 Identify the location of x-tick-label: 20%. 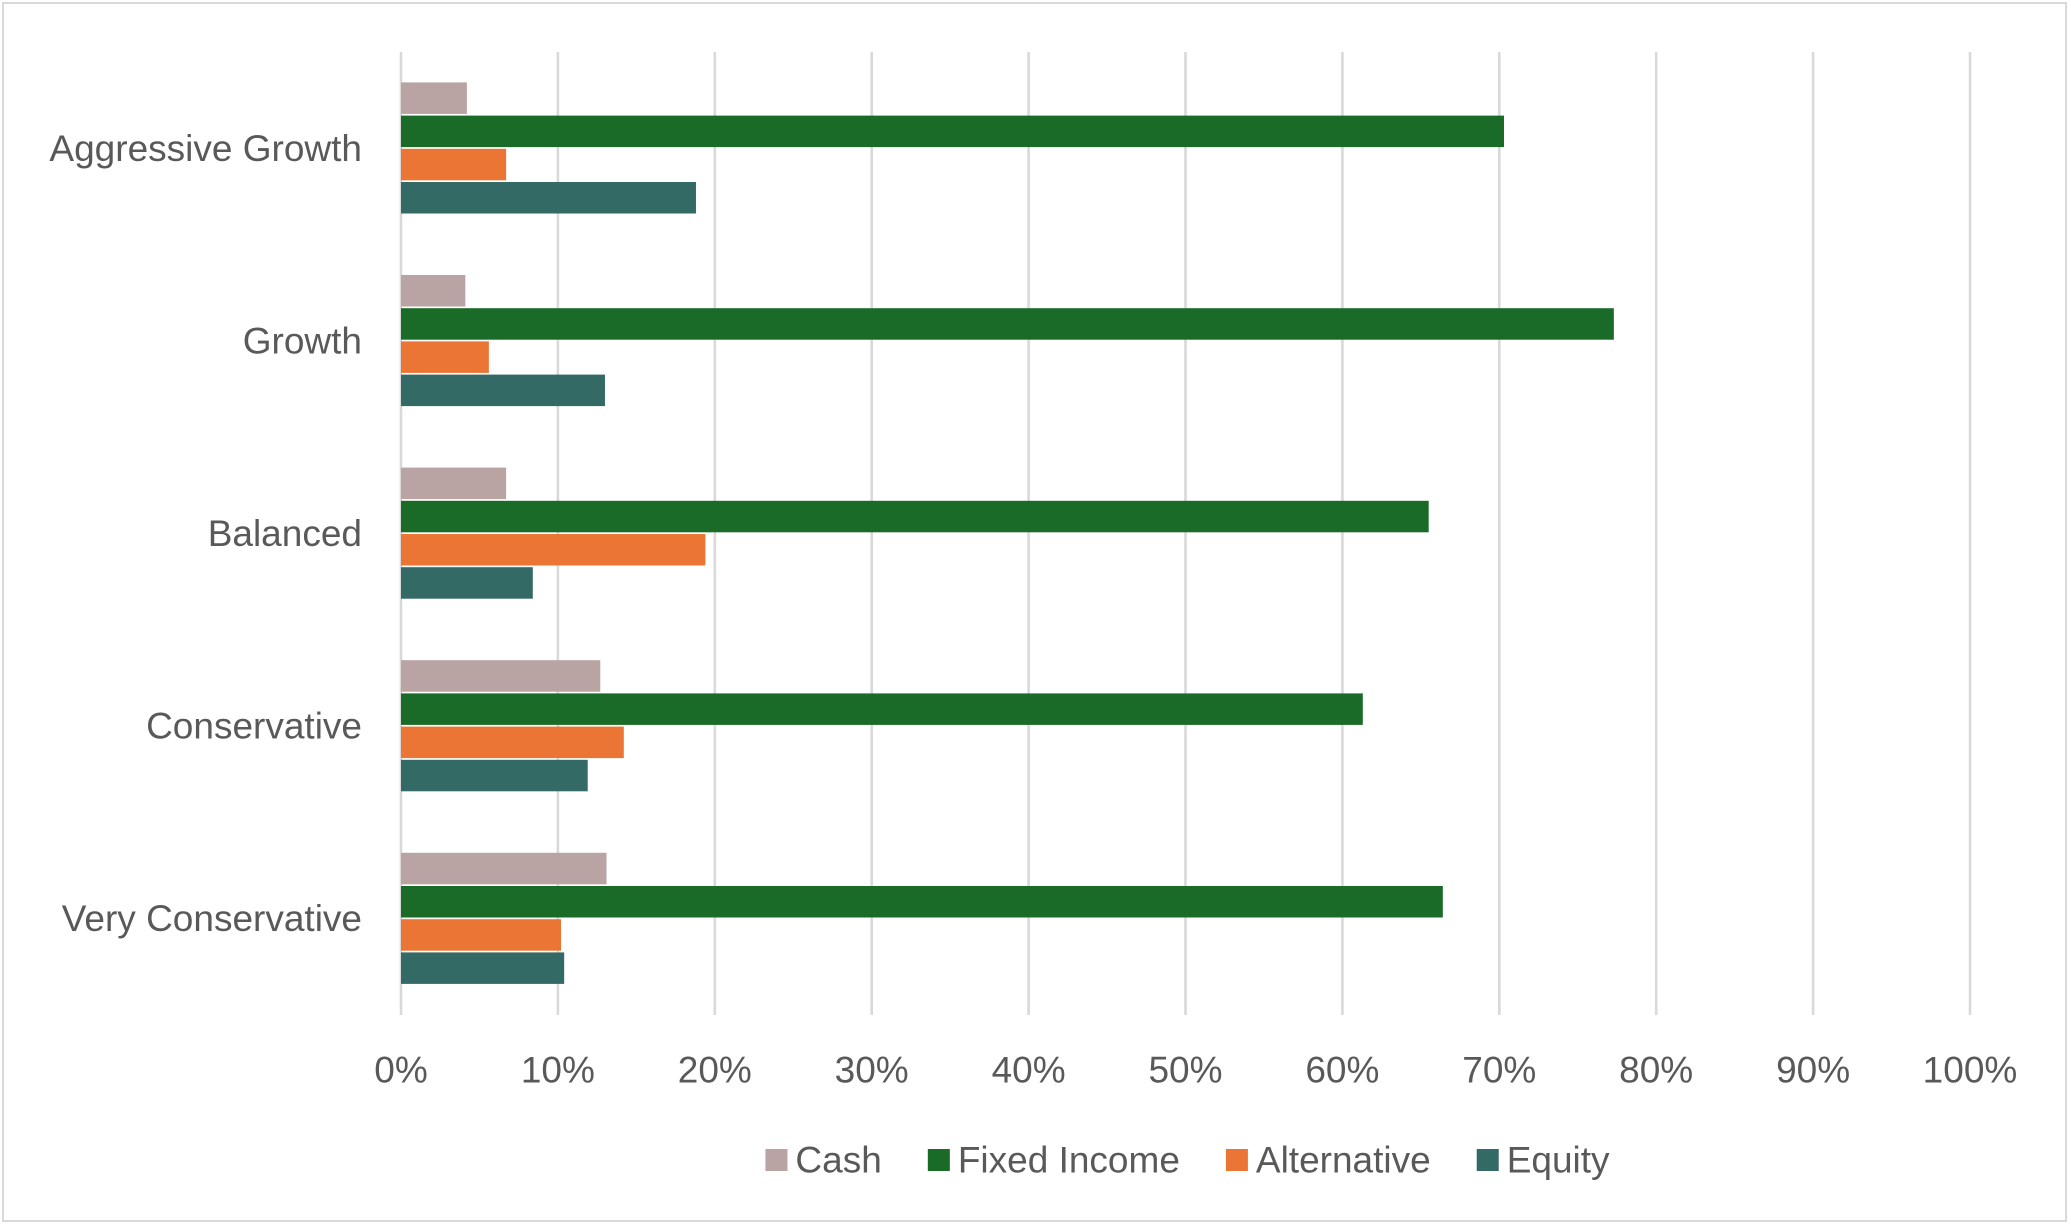
(715, 1070).